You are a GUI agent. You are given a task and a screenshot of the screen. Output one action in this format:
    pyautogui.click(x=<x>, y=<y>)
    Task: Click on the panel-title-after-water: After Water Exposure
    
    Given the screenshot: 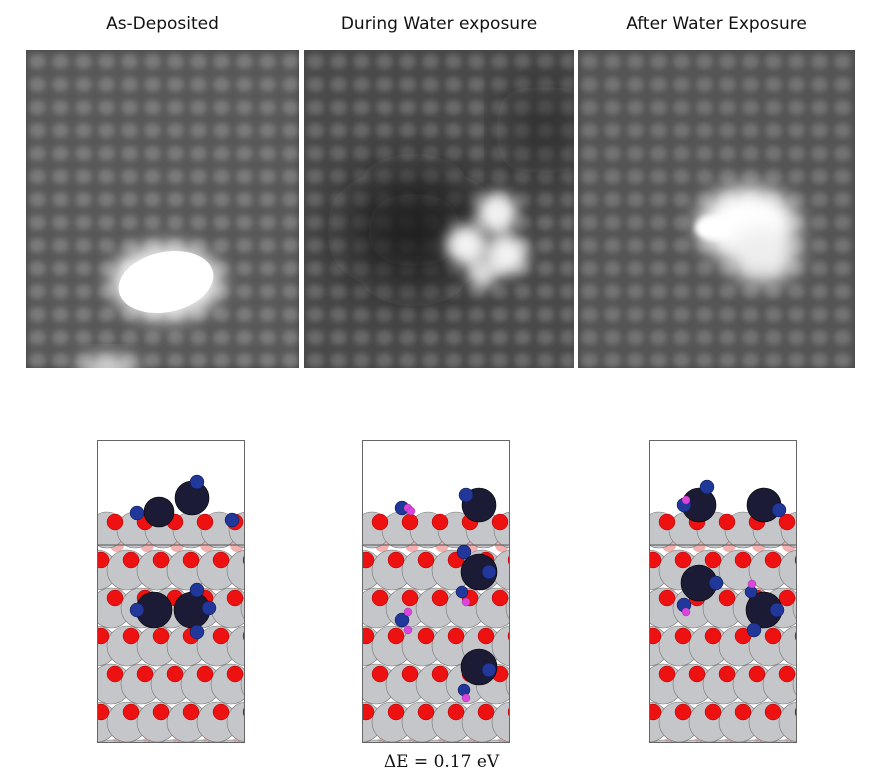 What is the action you would take?
    pyautogui.click(x=716, y=24)
    